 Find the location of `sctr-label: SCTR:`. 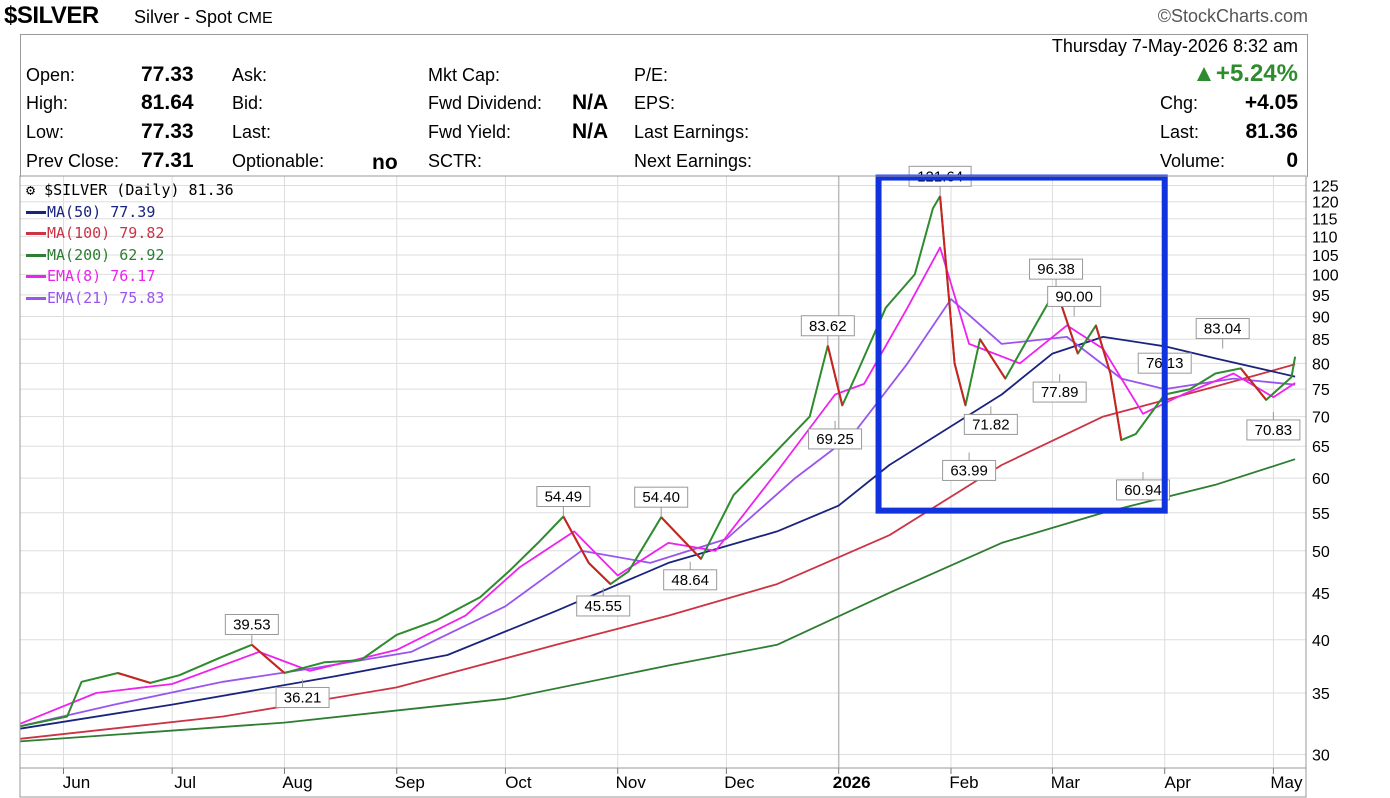

sctr-label: SCTR: is located at coordinates (455, 161).